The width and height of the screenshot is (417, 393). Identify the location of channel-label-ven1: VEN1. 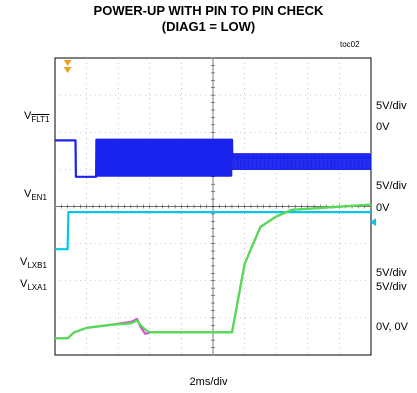
(35, 195).